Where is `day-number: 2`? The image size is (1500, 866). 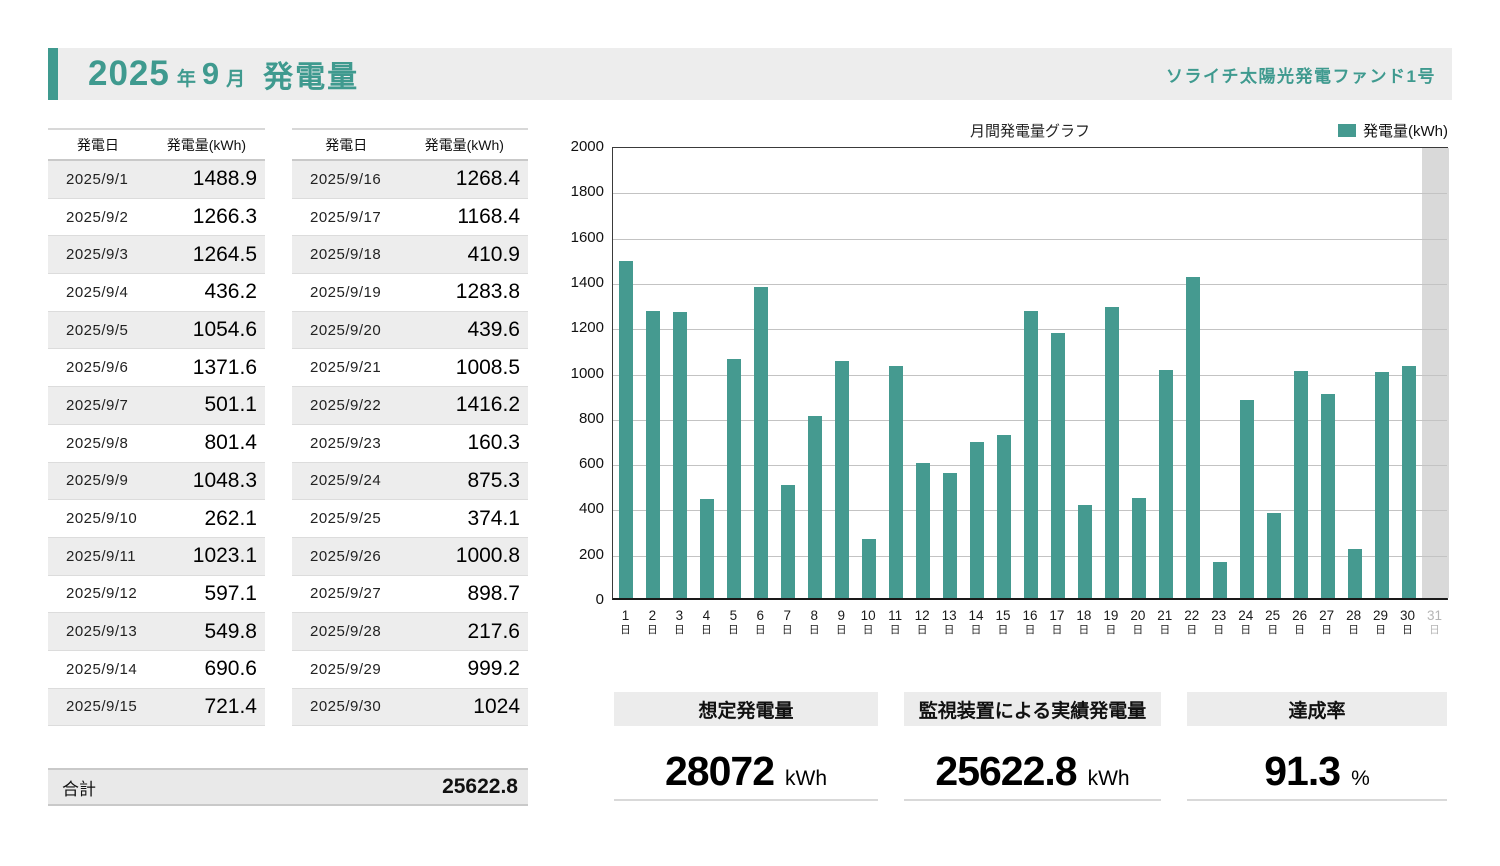
day-number: 2 is located at coordinates (652, 615).